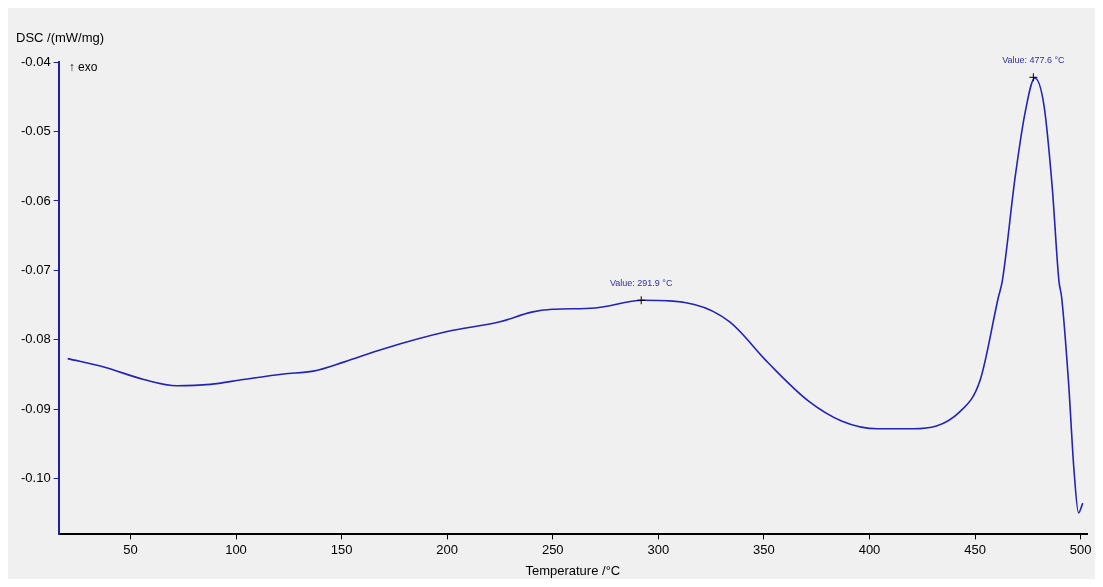  I want to click on x-tick-label: 150, so click(341, 549).